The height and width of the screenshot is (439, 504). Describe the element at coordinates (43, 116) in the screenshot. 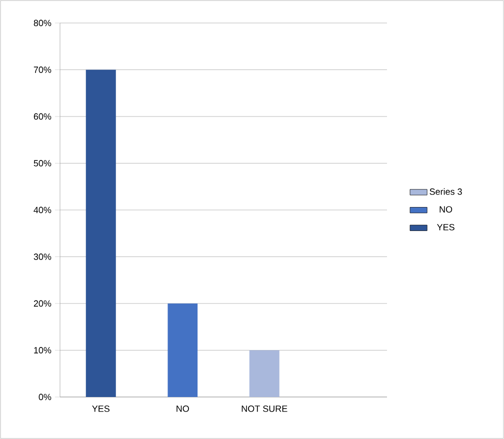

I see `y-tick-label: 60%` at that location.